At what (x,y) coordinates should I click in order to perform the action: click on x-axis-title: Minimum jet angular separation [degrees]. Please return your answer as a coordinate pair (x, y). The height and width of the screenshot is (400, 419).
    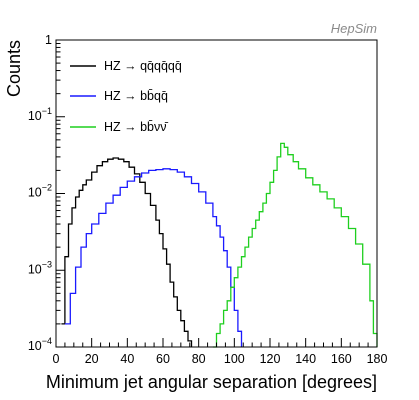
    Looking at the image, I should click on (211, 382).